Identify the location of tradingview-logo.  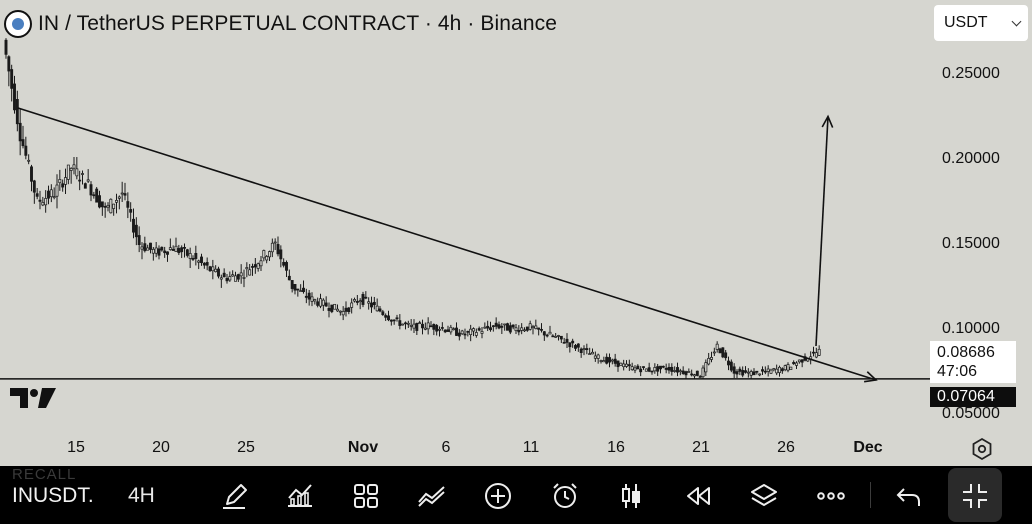
(33, 401).